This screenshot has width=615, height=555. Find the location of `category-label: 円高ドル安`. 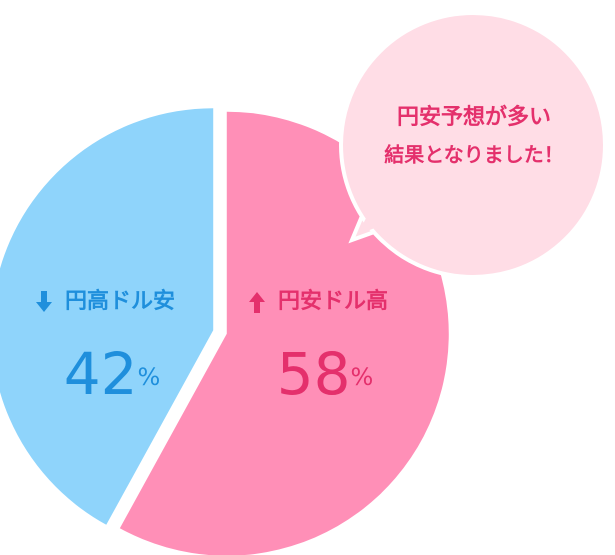

category-label: 円高ドル安 is located at coordinates (120, 301).